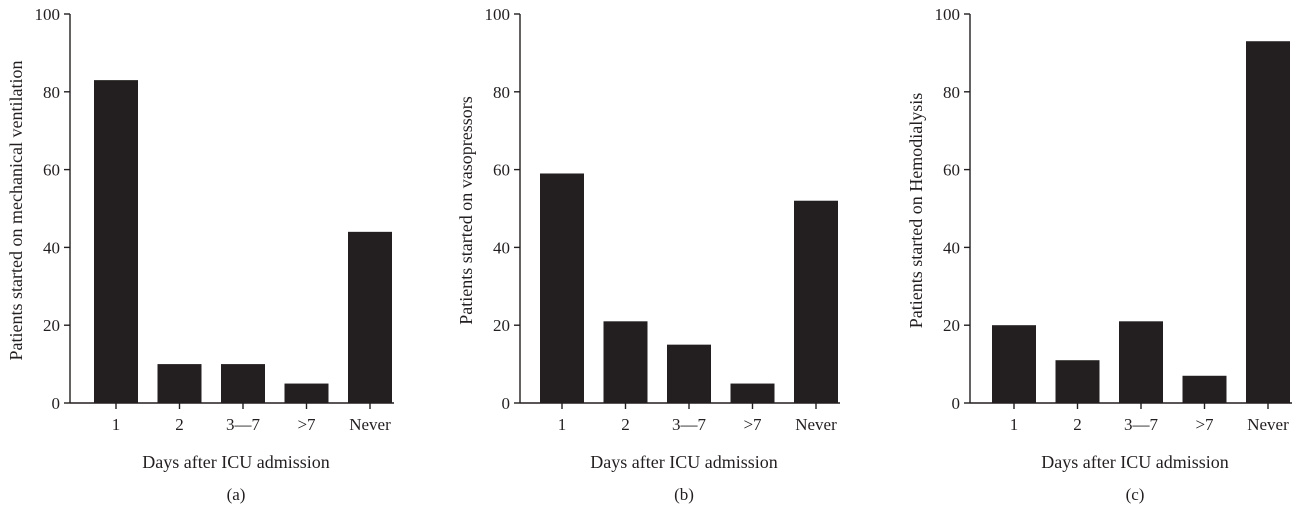  What do you see at coordinates (466, 210) in the screenshot?
I see `y-axis-title: Patients started on vasopressors` at bounding box center [466, 210].